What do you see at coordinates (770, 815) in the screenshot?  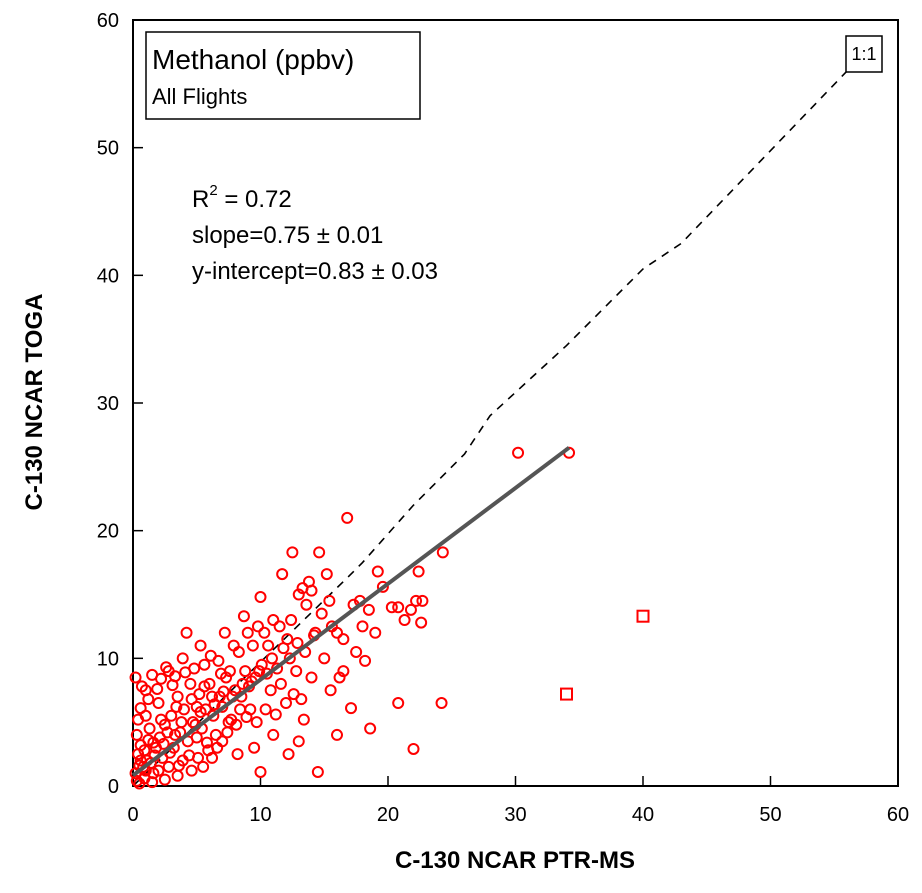 I see `x-tick-label: 50` at bounding box center [770, 815].